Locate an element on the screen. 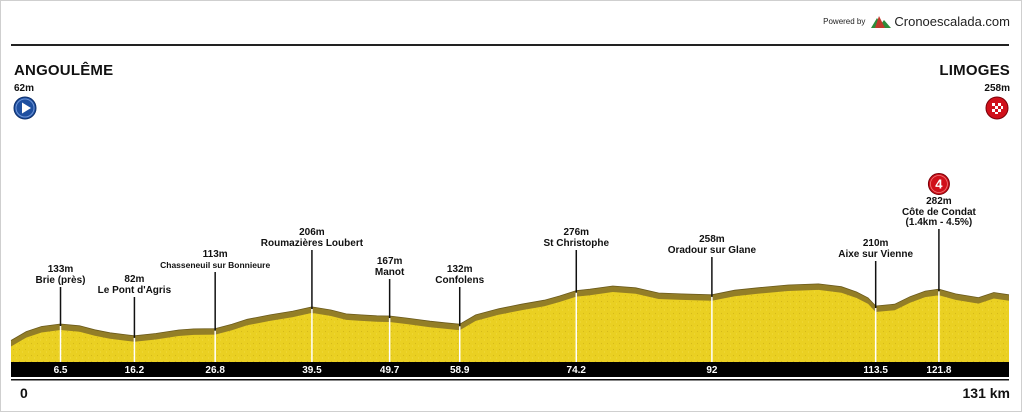  marker-name: Chasseneuil sur Bonnieure is located at coordinates (215, 265).